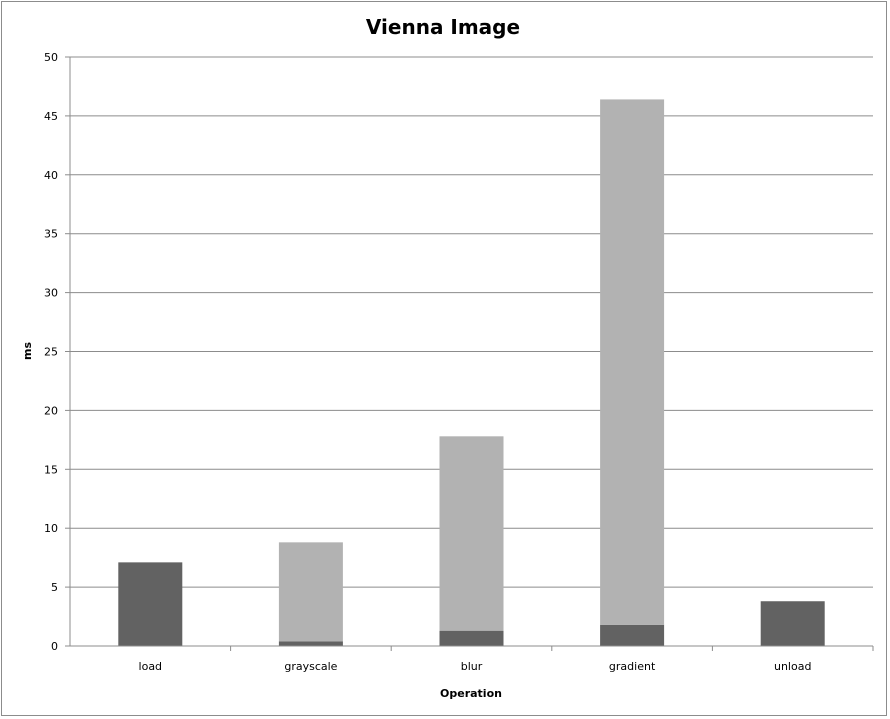  I want to click on x-axis-title: Operation, so click(471, 693).